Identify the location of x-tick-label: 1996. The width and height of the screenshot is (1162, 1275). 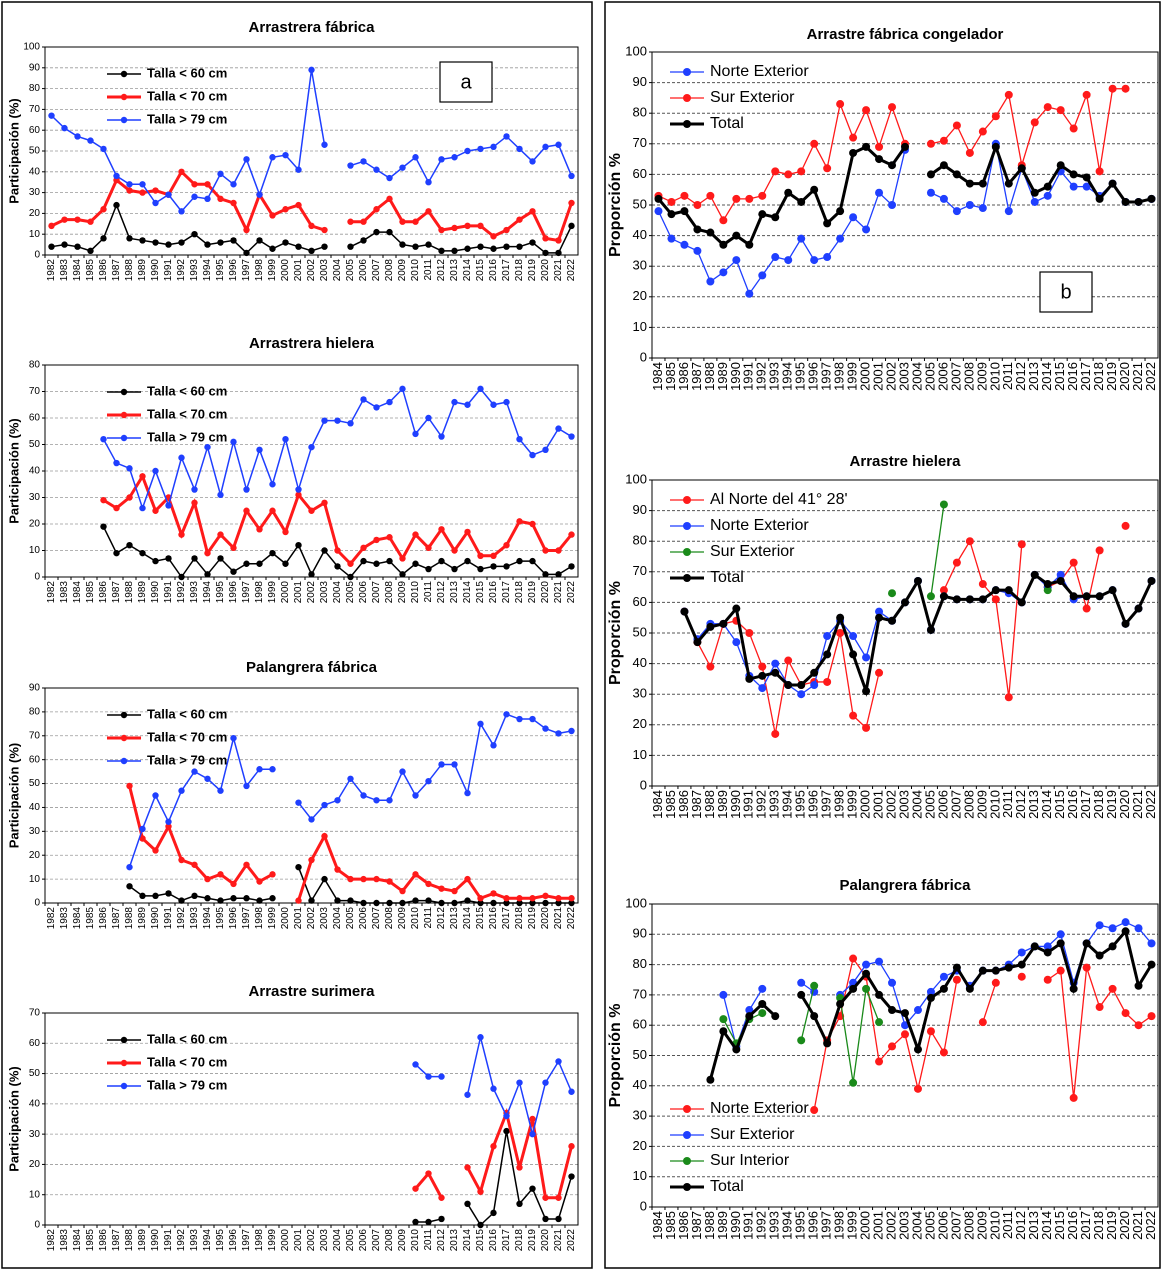
(233, 918).